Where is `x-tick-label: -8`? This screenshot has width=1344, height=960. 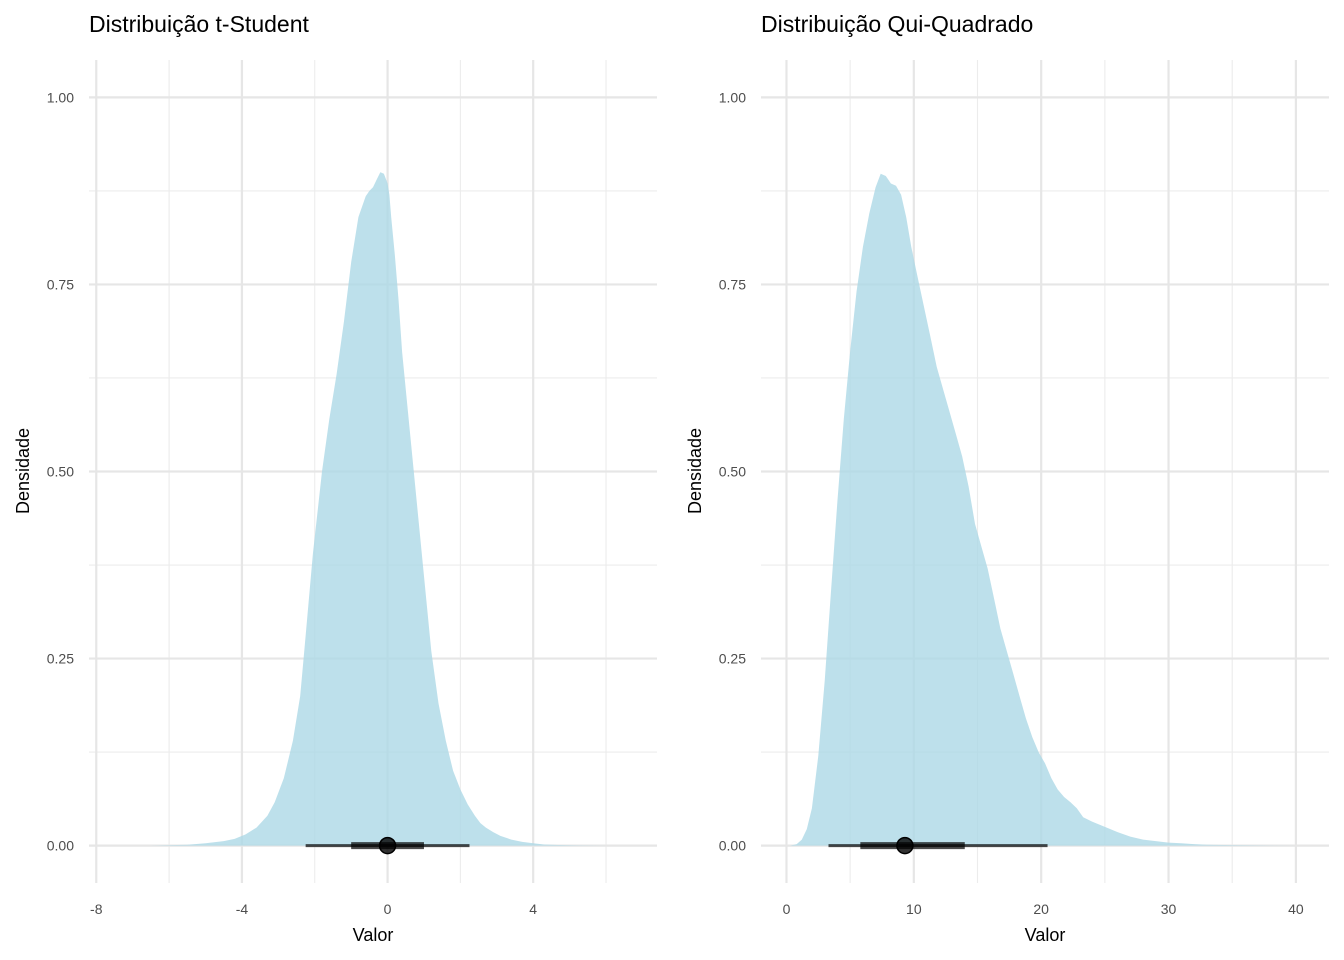
x-tick-label: -8 is located at coordinates (96, 909).